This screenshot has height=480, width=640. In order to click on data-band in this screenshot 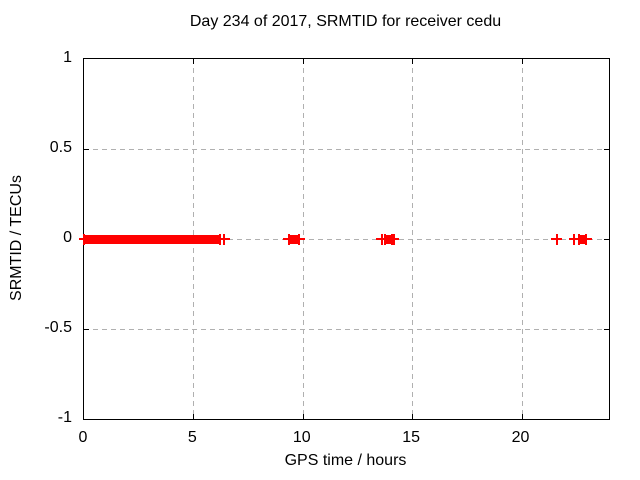, I will do `click(152, 239)`.